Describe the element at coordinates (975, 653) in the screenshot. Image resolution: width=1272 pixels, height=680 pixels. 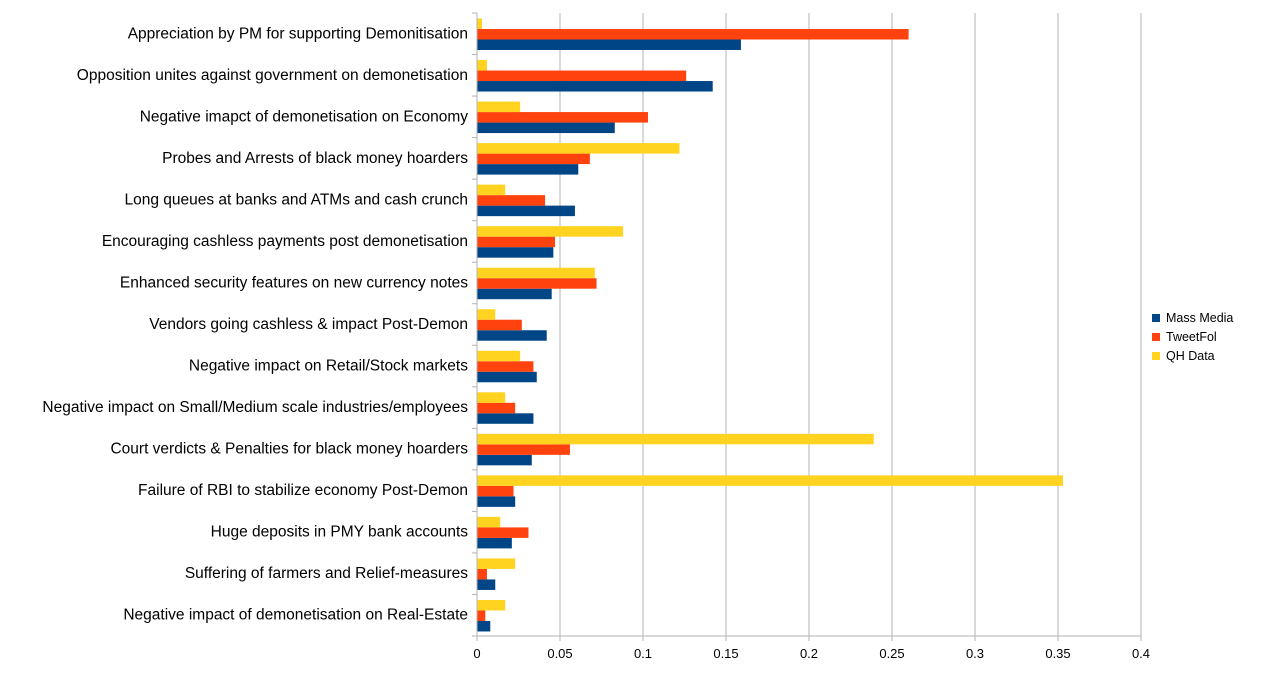
I see `x-tick-label: 0.3` at that location.